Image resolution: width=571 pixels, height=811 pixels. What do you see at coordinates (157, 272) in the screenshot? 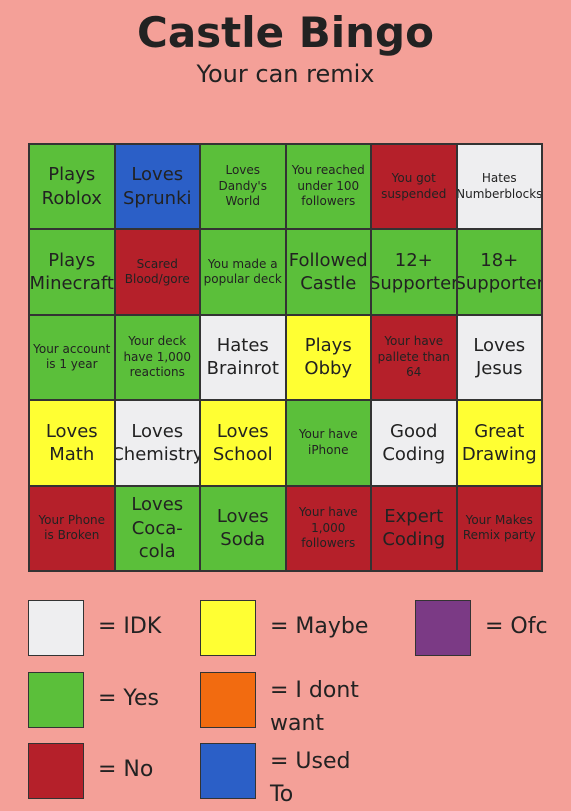
I see `bingo-cell: Scared Blood/gore` at bounding box center [157, 272].